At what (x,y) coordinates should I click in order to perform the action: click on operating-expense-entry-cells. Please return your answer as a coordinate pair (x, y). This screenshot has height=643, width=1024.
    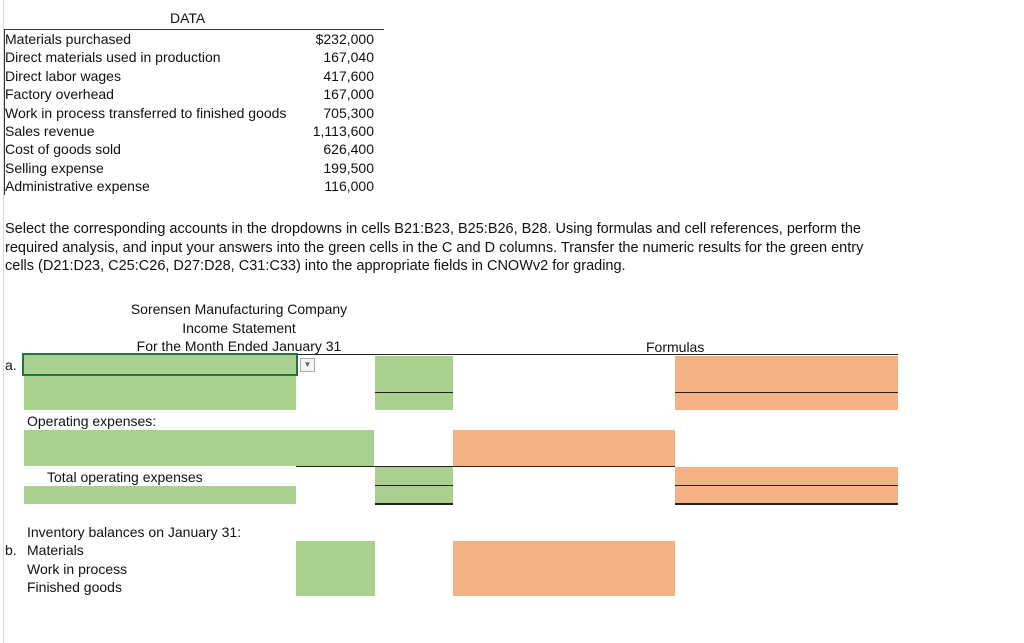
    Looking at the image, I should click on (199, 448).